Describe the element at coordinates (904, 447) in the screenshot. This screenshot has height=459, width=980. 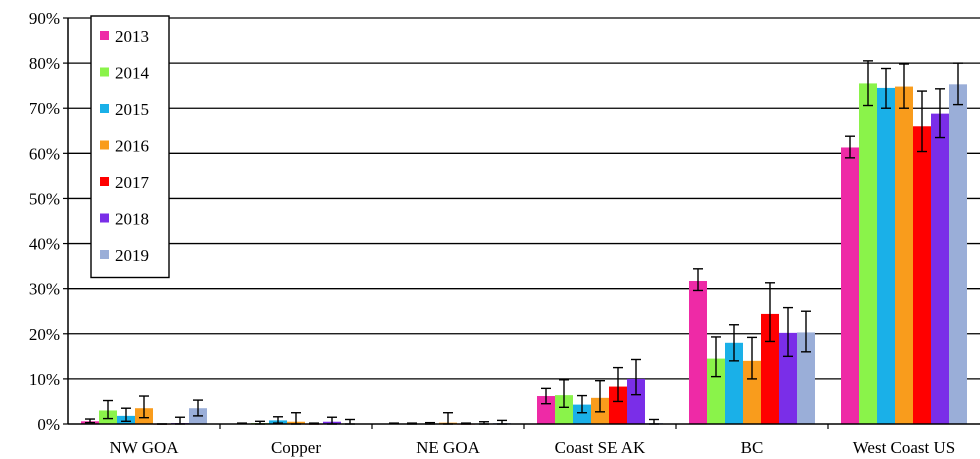
I see `x-tick-label: West Coast US` at that location.